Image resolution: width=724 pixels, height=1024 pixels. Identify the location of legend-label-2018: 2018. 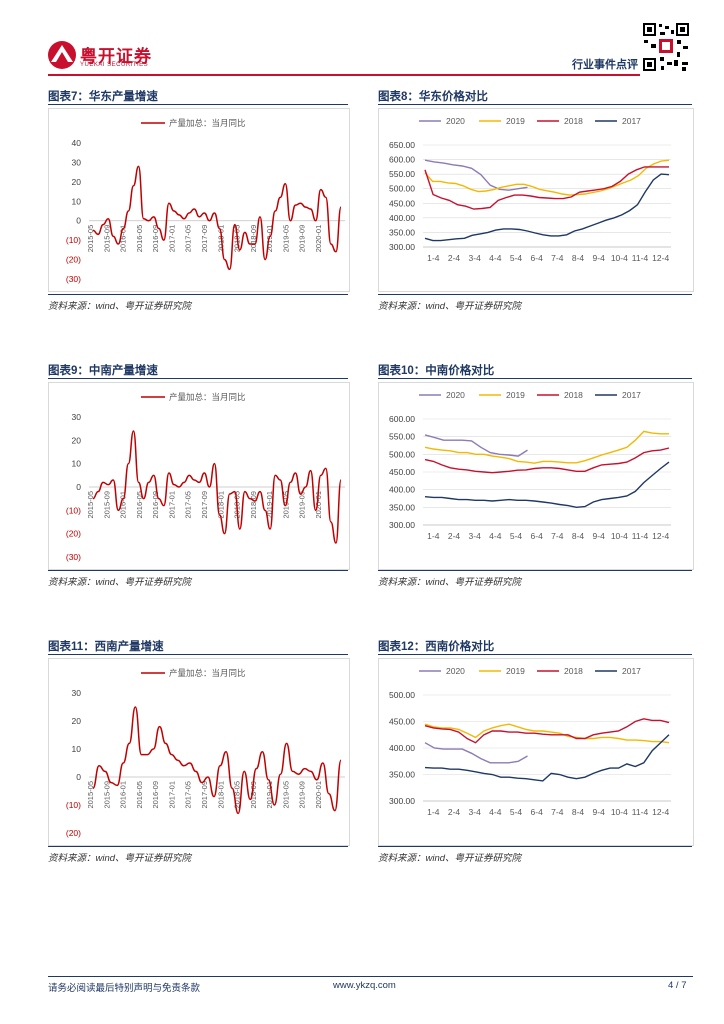
(573, 671).